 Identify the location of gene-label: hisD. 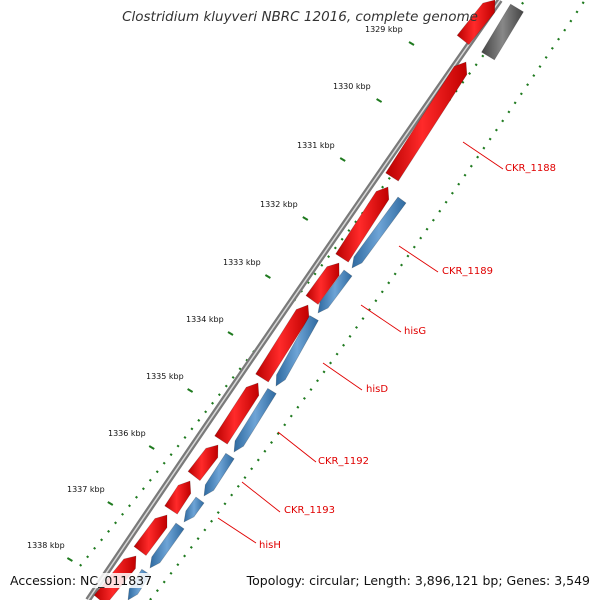
(377, 389).